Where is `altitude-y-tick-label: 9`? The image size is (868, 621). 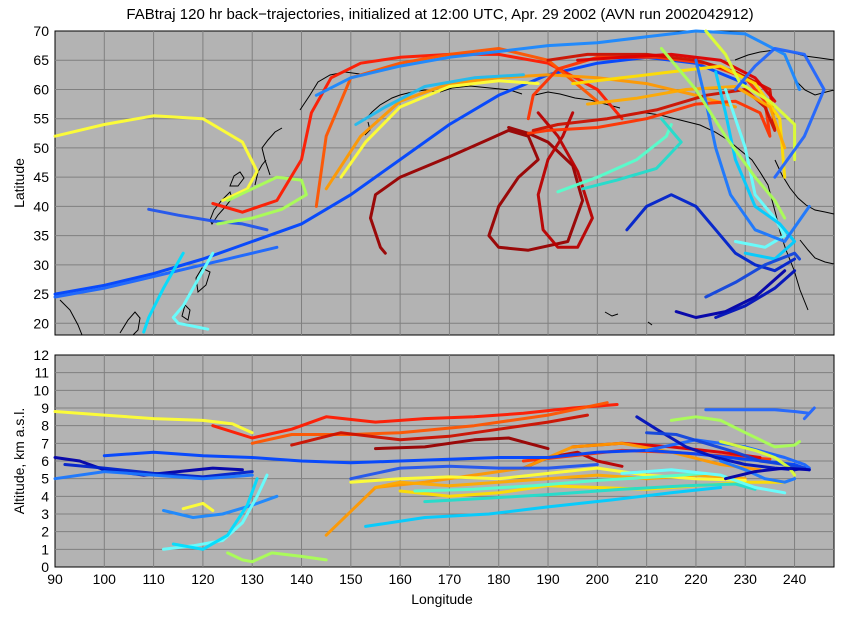 altitude-y-tick-label: 9 is located at coordinates (45, 408).